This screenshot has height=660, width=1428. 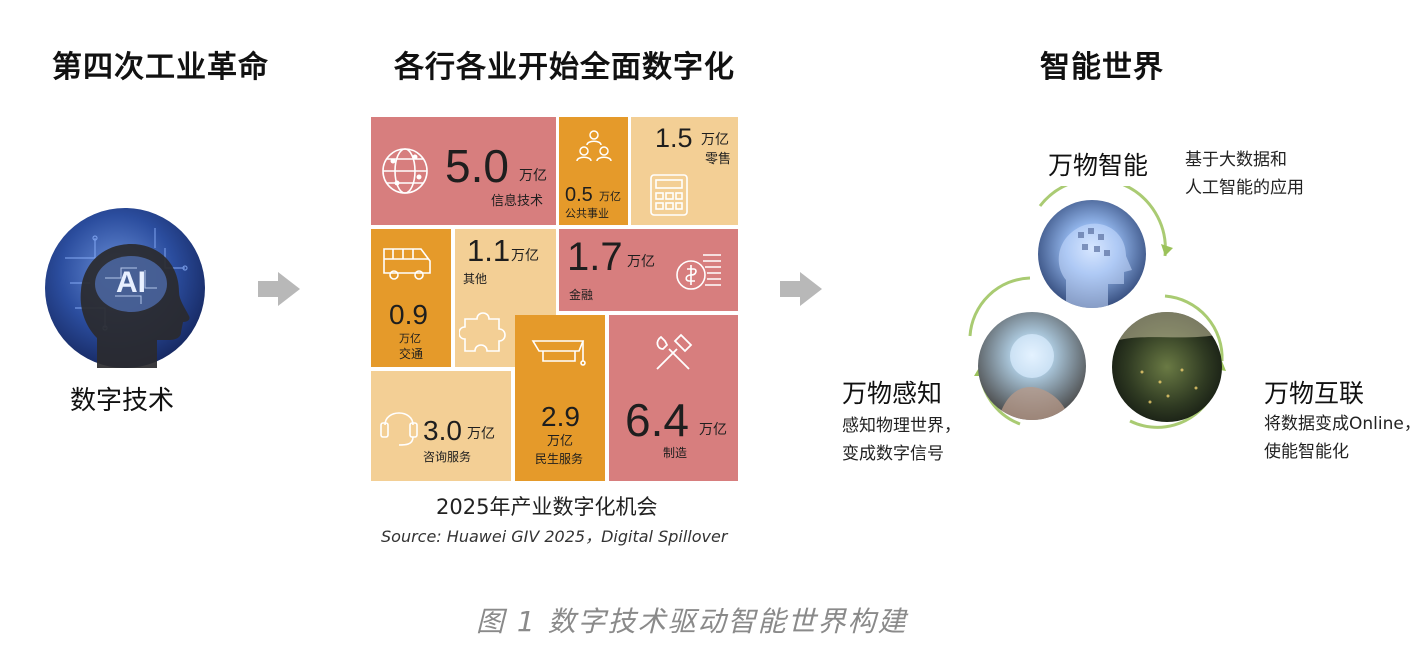 What do you see at coordinates (892, 393) in the screenshot?
I see `perception-title: 万物感知` at bounding box center [892, 393].